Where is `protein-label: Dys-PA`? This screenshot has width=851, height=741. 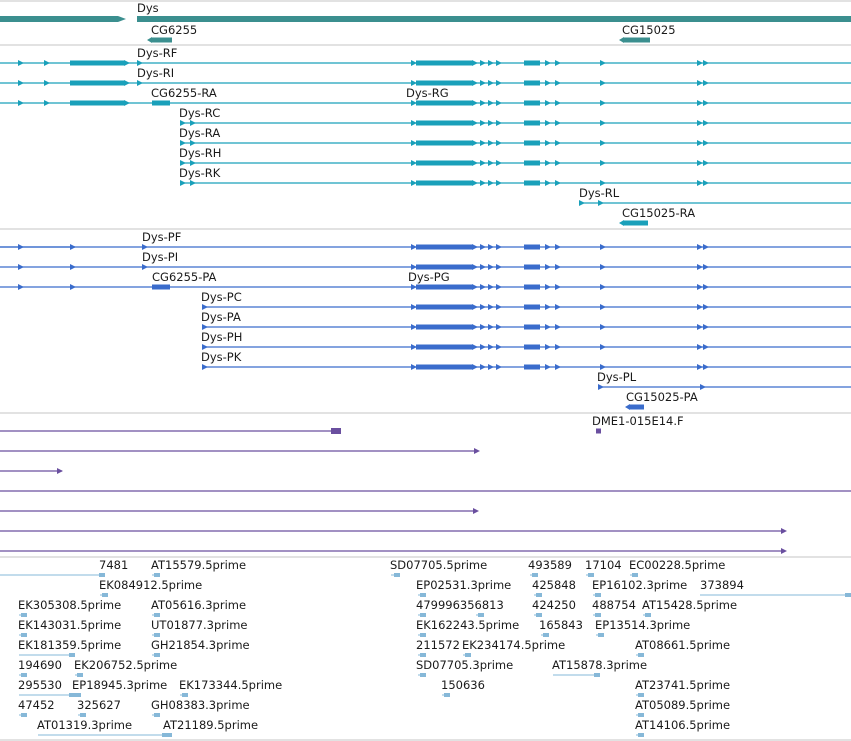 protein-label: Dys-PA is located at coordinates (221, 317).